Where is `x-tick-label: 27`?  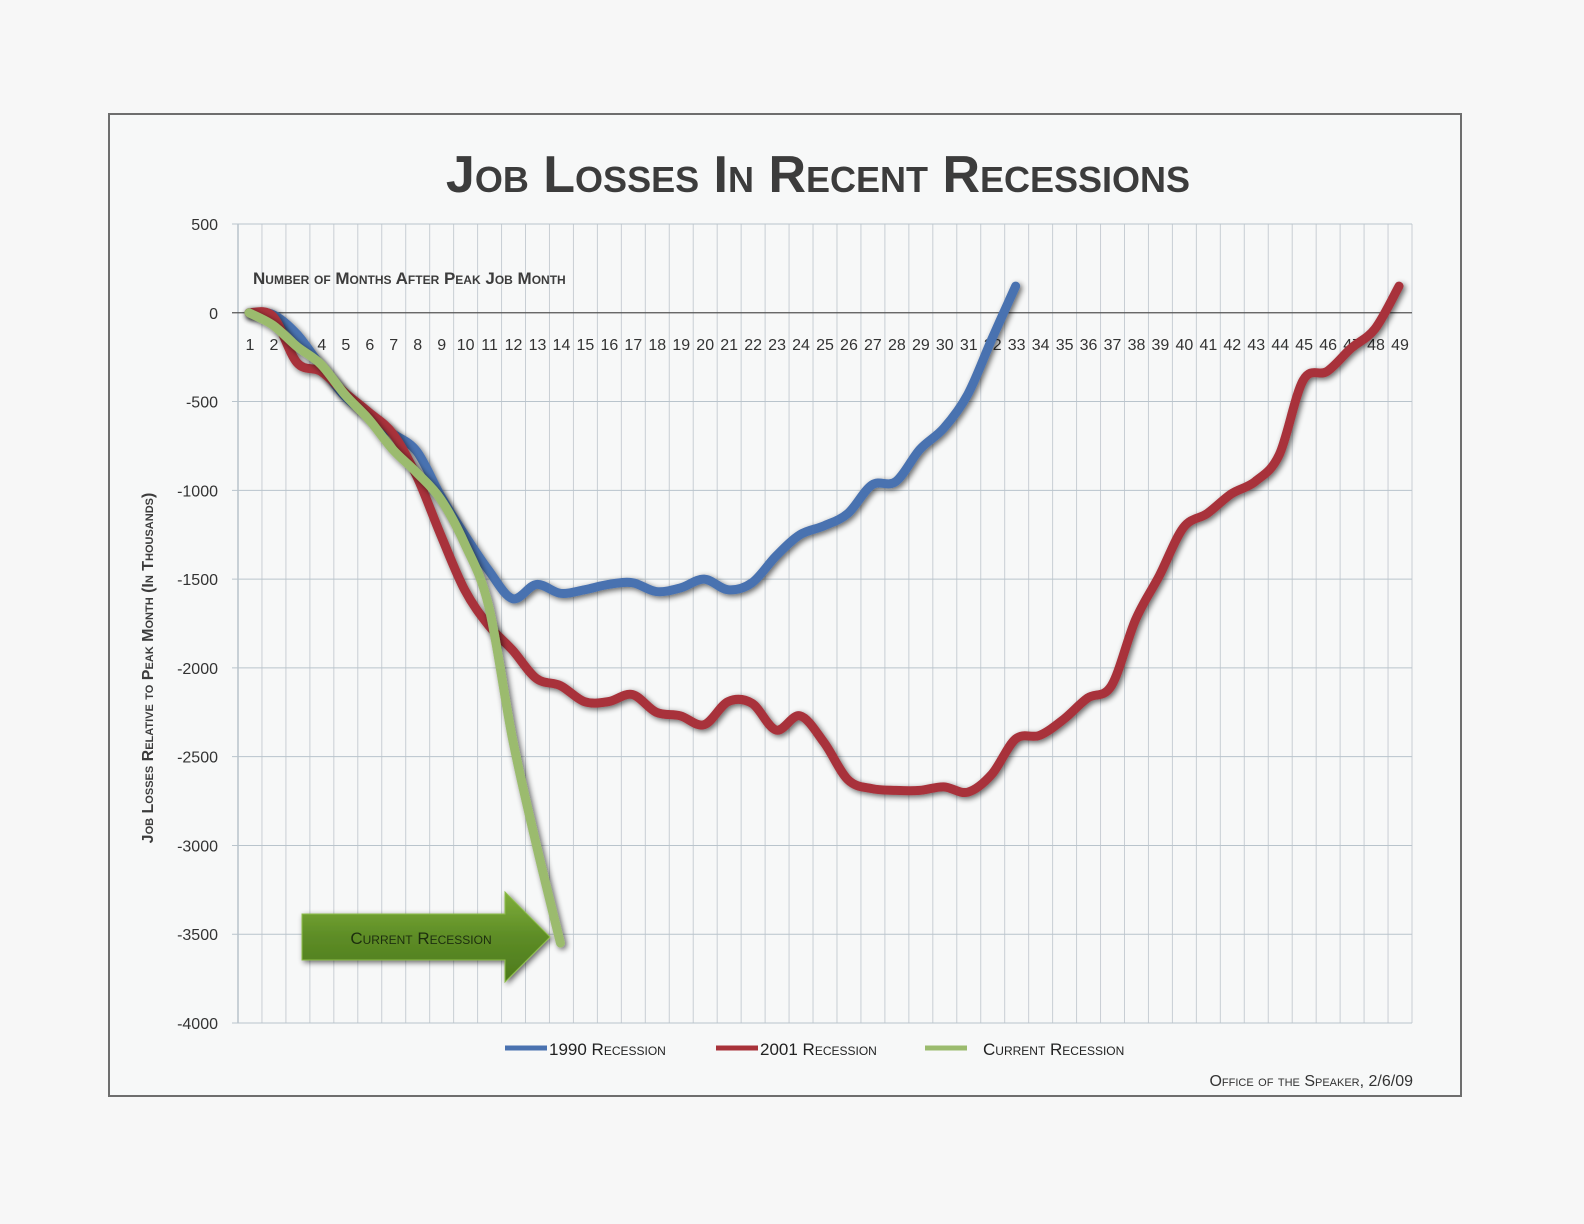 x-tick-label: 27 is located at coordinates (873, 345).